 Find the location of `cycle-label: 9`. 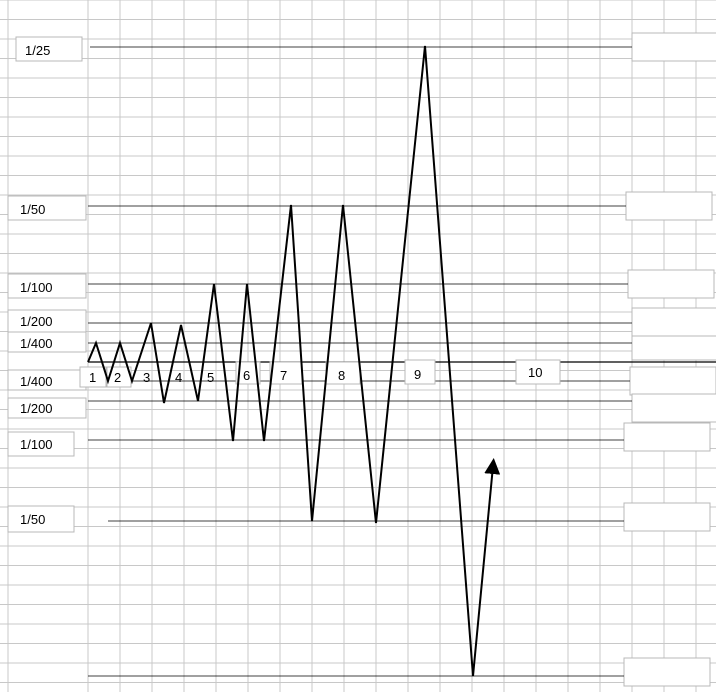

cycle-label: 9 is located at coordinates (417, 374).